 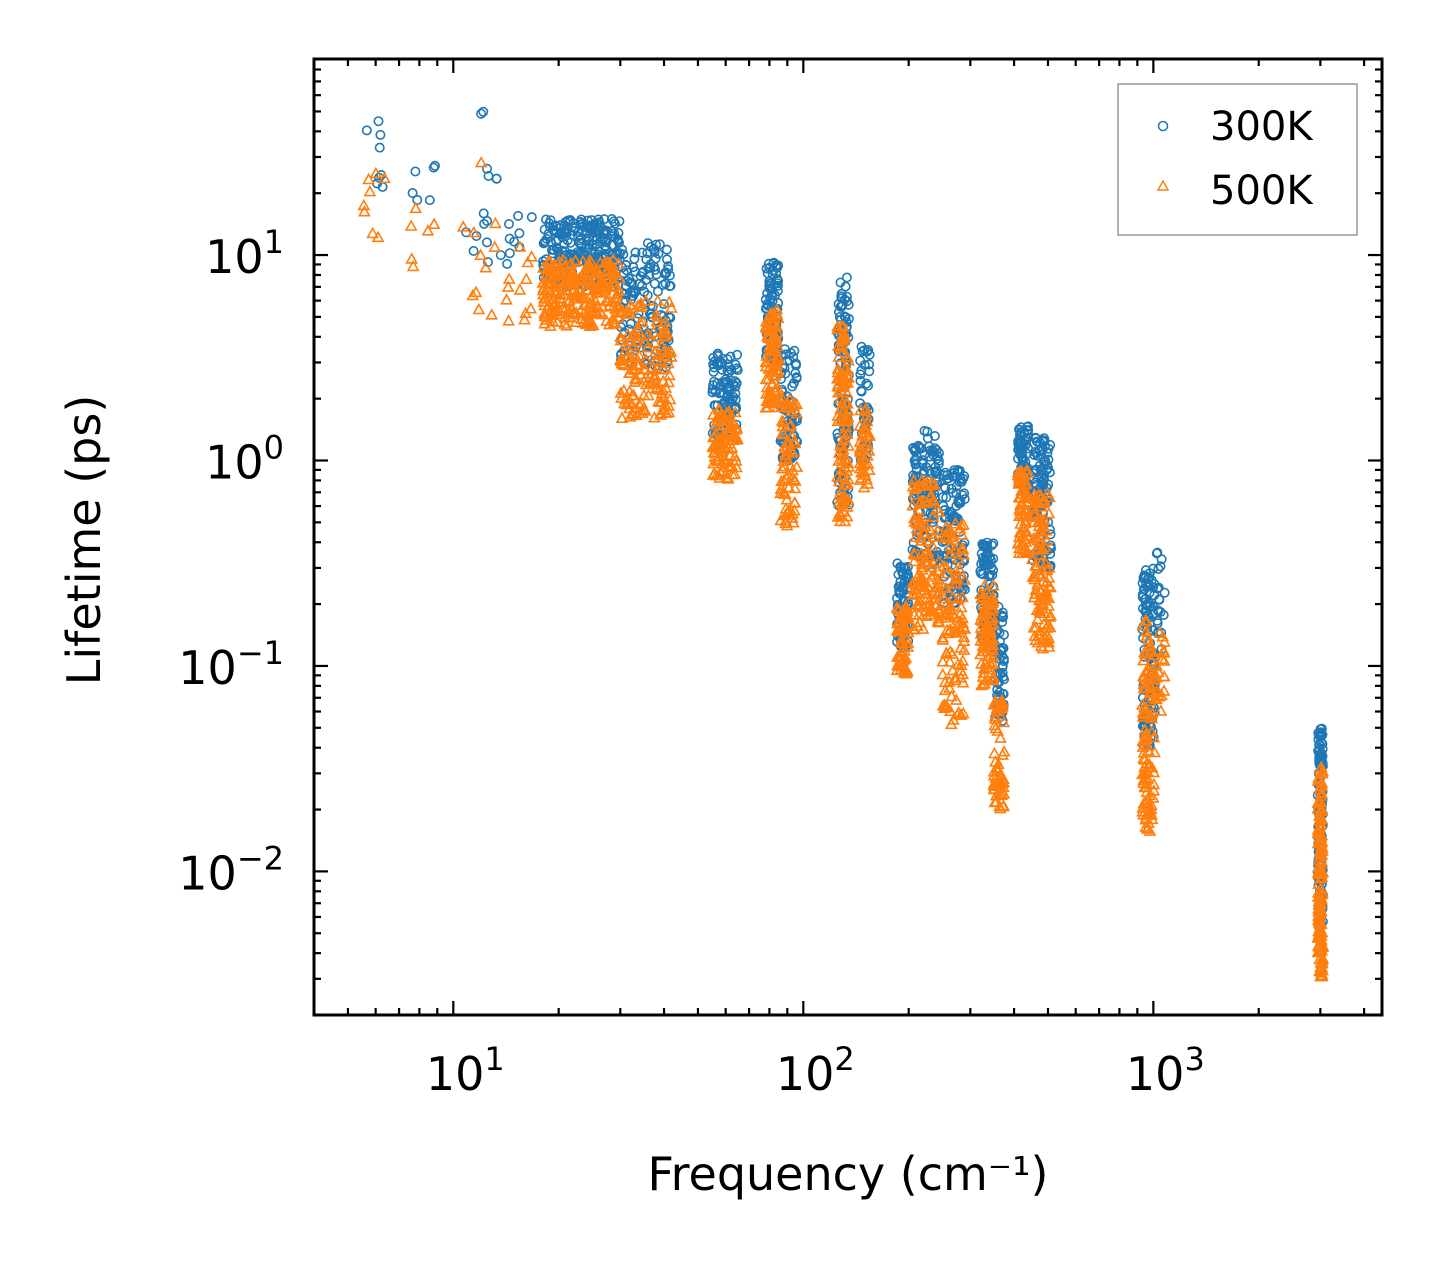 I want to click on legend-frame, so click(x=1237, y=159).